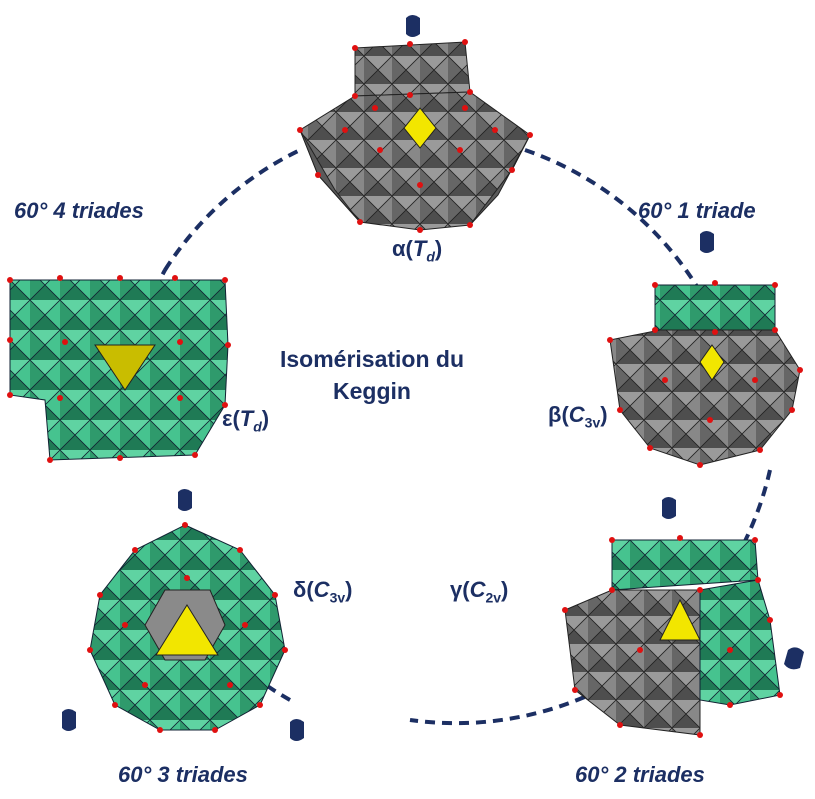 This screenshot has width=815, height=799. I want to click on alpha-letter: α, so click(399, 248).